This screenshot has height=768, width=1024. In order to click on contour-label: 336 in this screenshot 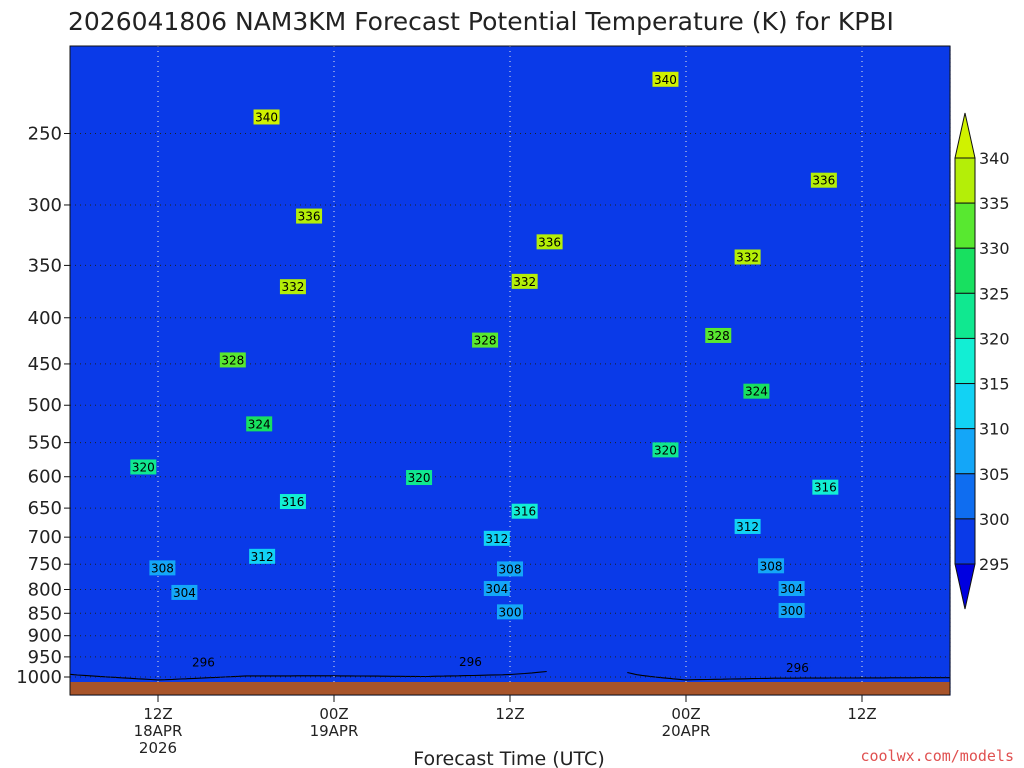, I will do `click(309, 216)`.